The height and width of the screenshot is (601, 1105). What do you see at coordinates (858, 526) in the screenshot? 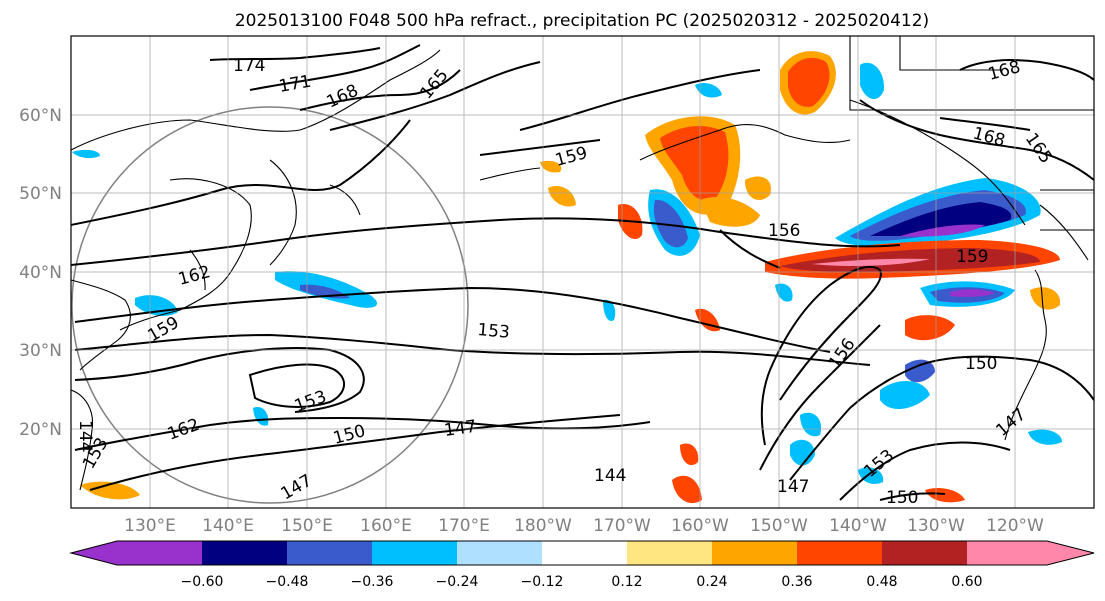
I see `lon-tick-label: 140°W` at bounding box center [858, 526].